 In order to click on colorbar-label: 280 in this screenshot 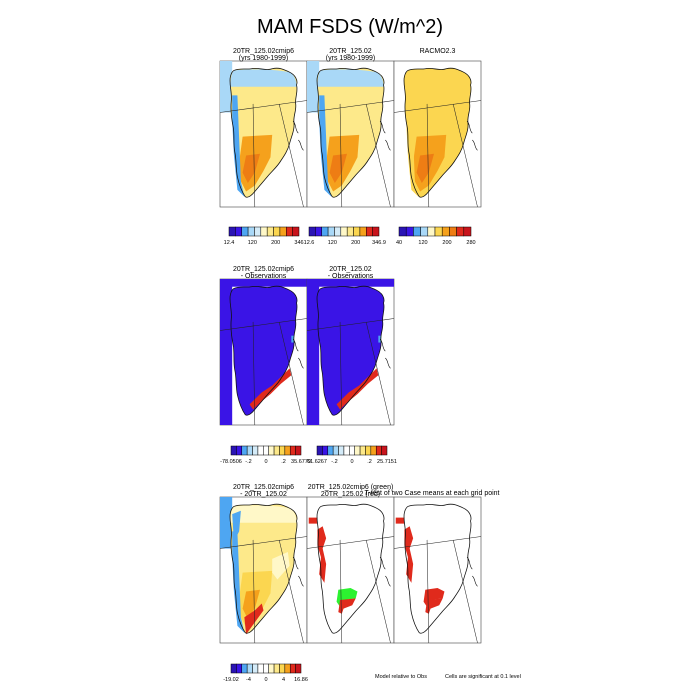, I will do `click(470, 243)`.